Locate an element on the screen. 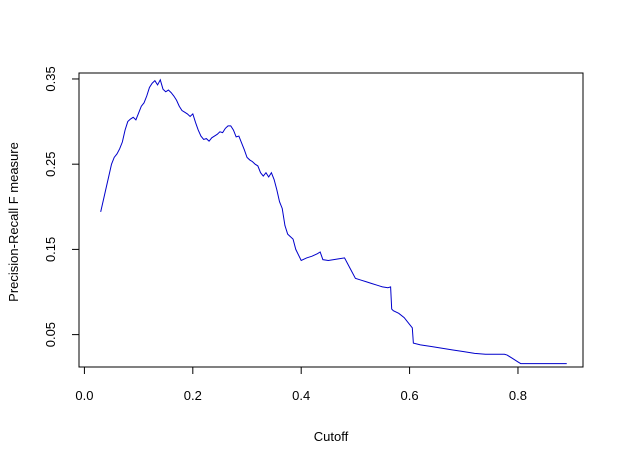 The image size is (624, 465). x-tick-label: 0.8 is located at coordinates (518, 395).